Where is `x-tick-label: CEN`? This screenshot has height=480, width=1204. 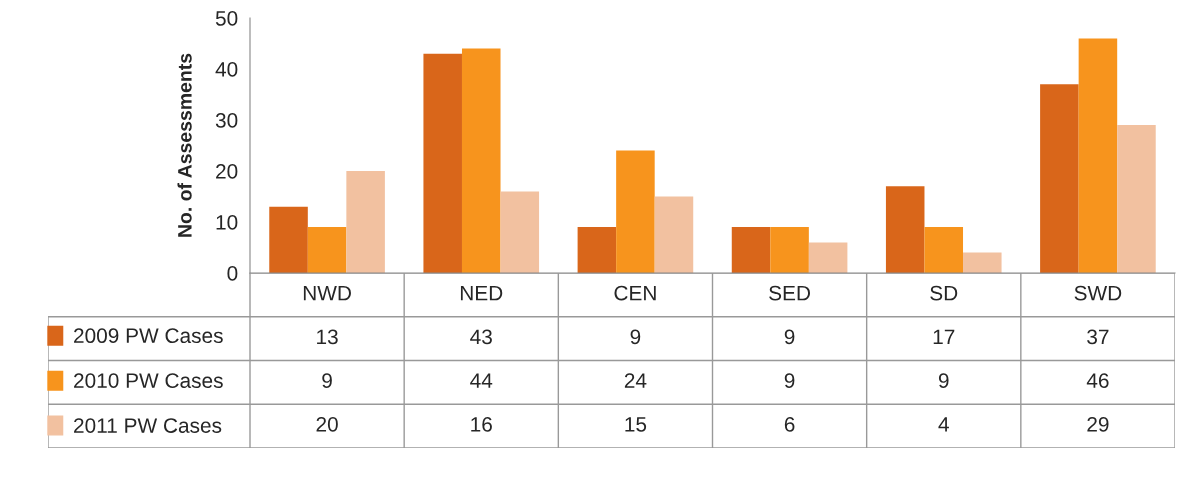 x-tick-label: CEN is located at coordinates (635, 293).